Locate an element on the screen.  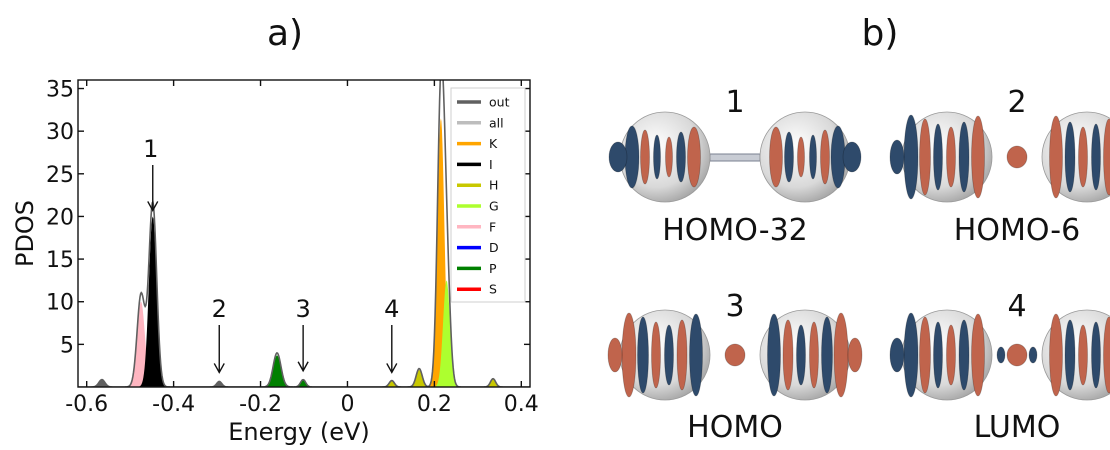
y-tick-label: 15 is located at coordinates (60, 260).